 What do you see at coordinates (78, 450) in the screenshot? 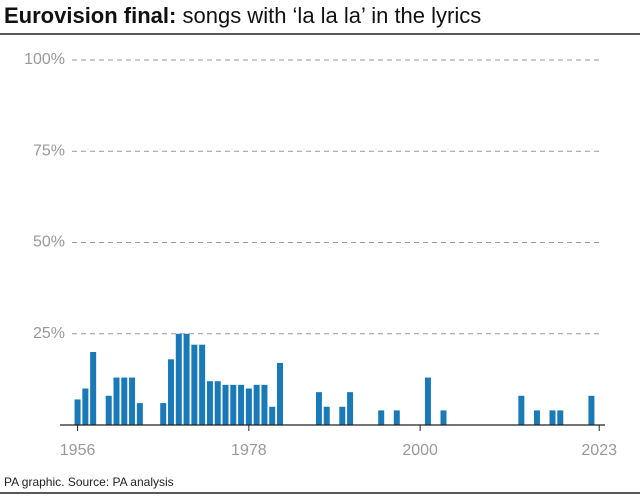
I see `x-tick-label: 1956` at bounding box center [78, 450].